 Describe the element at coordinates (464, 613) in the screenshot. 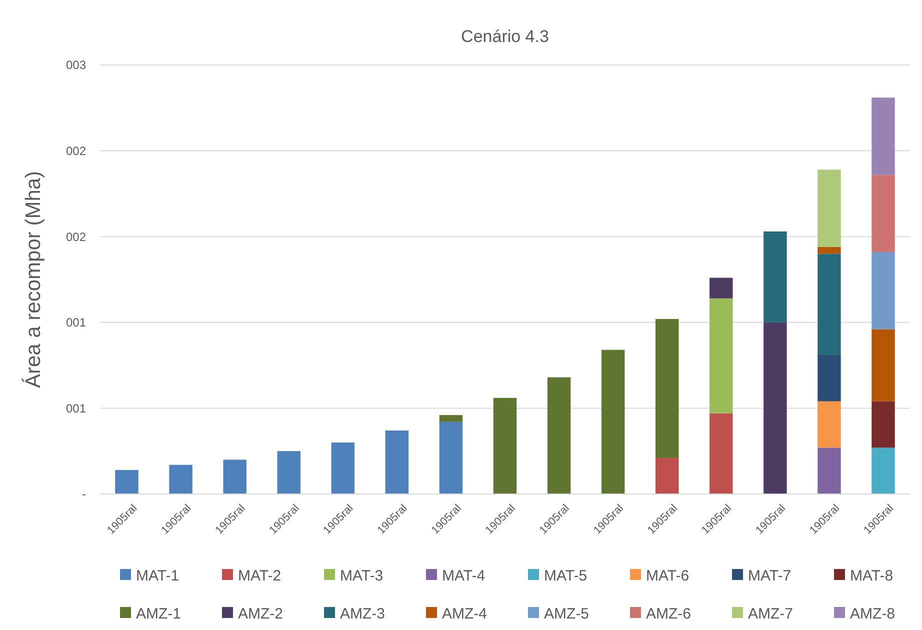

I see `legend-label: AMZ-4` at that location.